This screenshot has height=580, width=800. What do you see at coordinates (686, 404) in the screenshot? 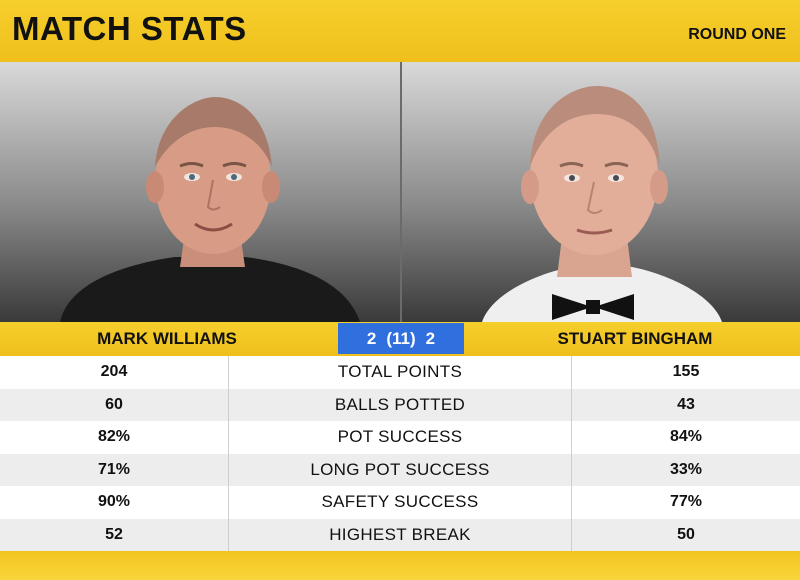
I see `stat-value-right: 43` at bounding box center [686, 404].